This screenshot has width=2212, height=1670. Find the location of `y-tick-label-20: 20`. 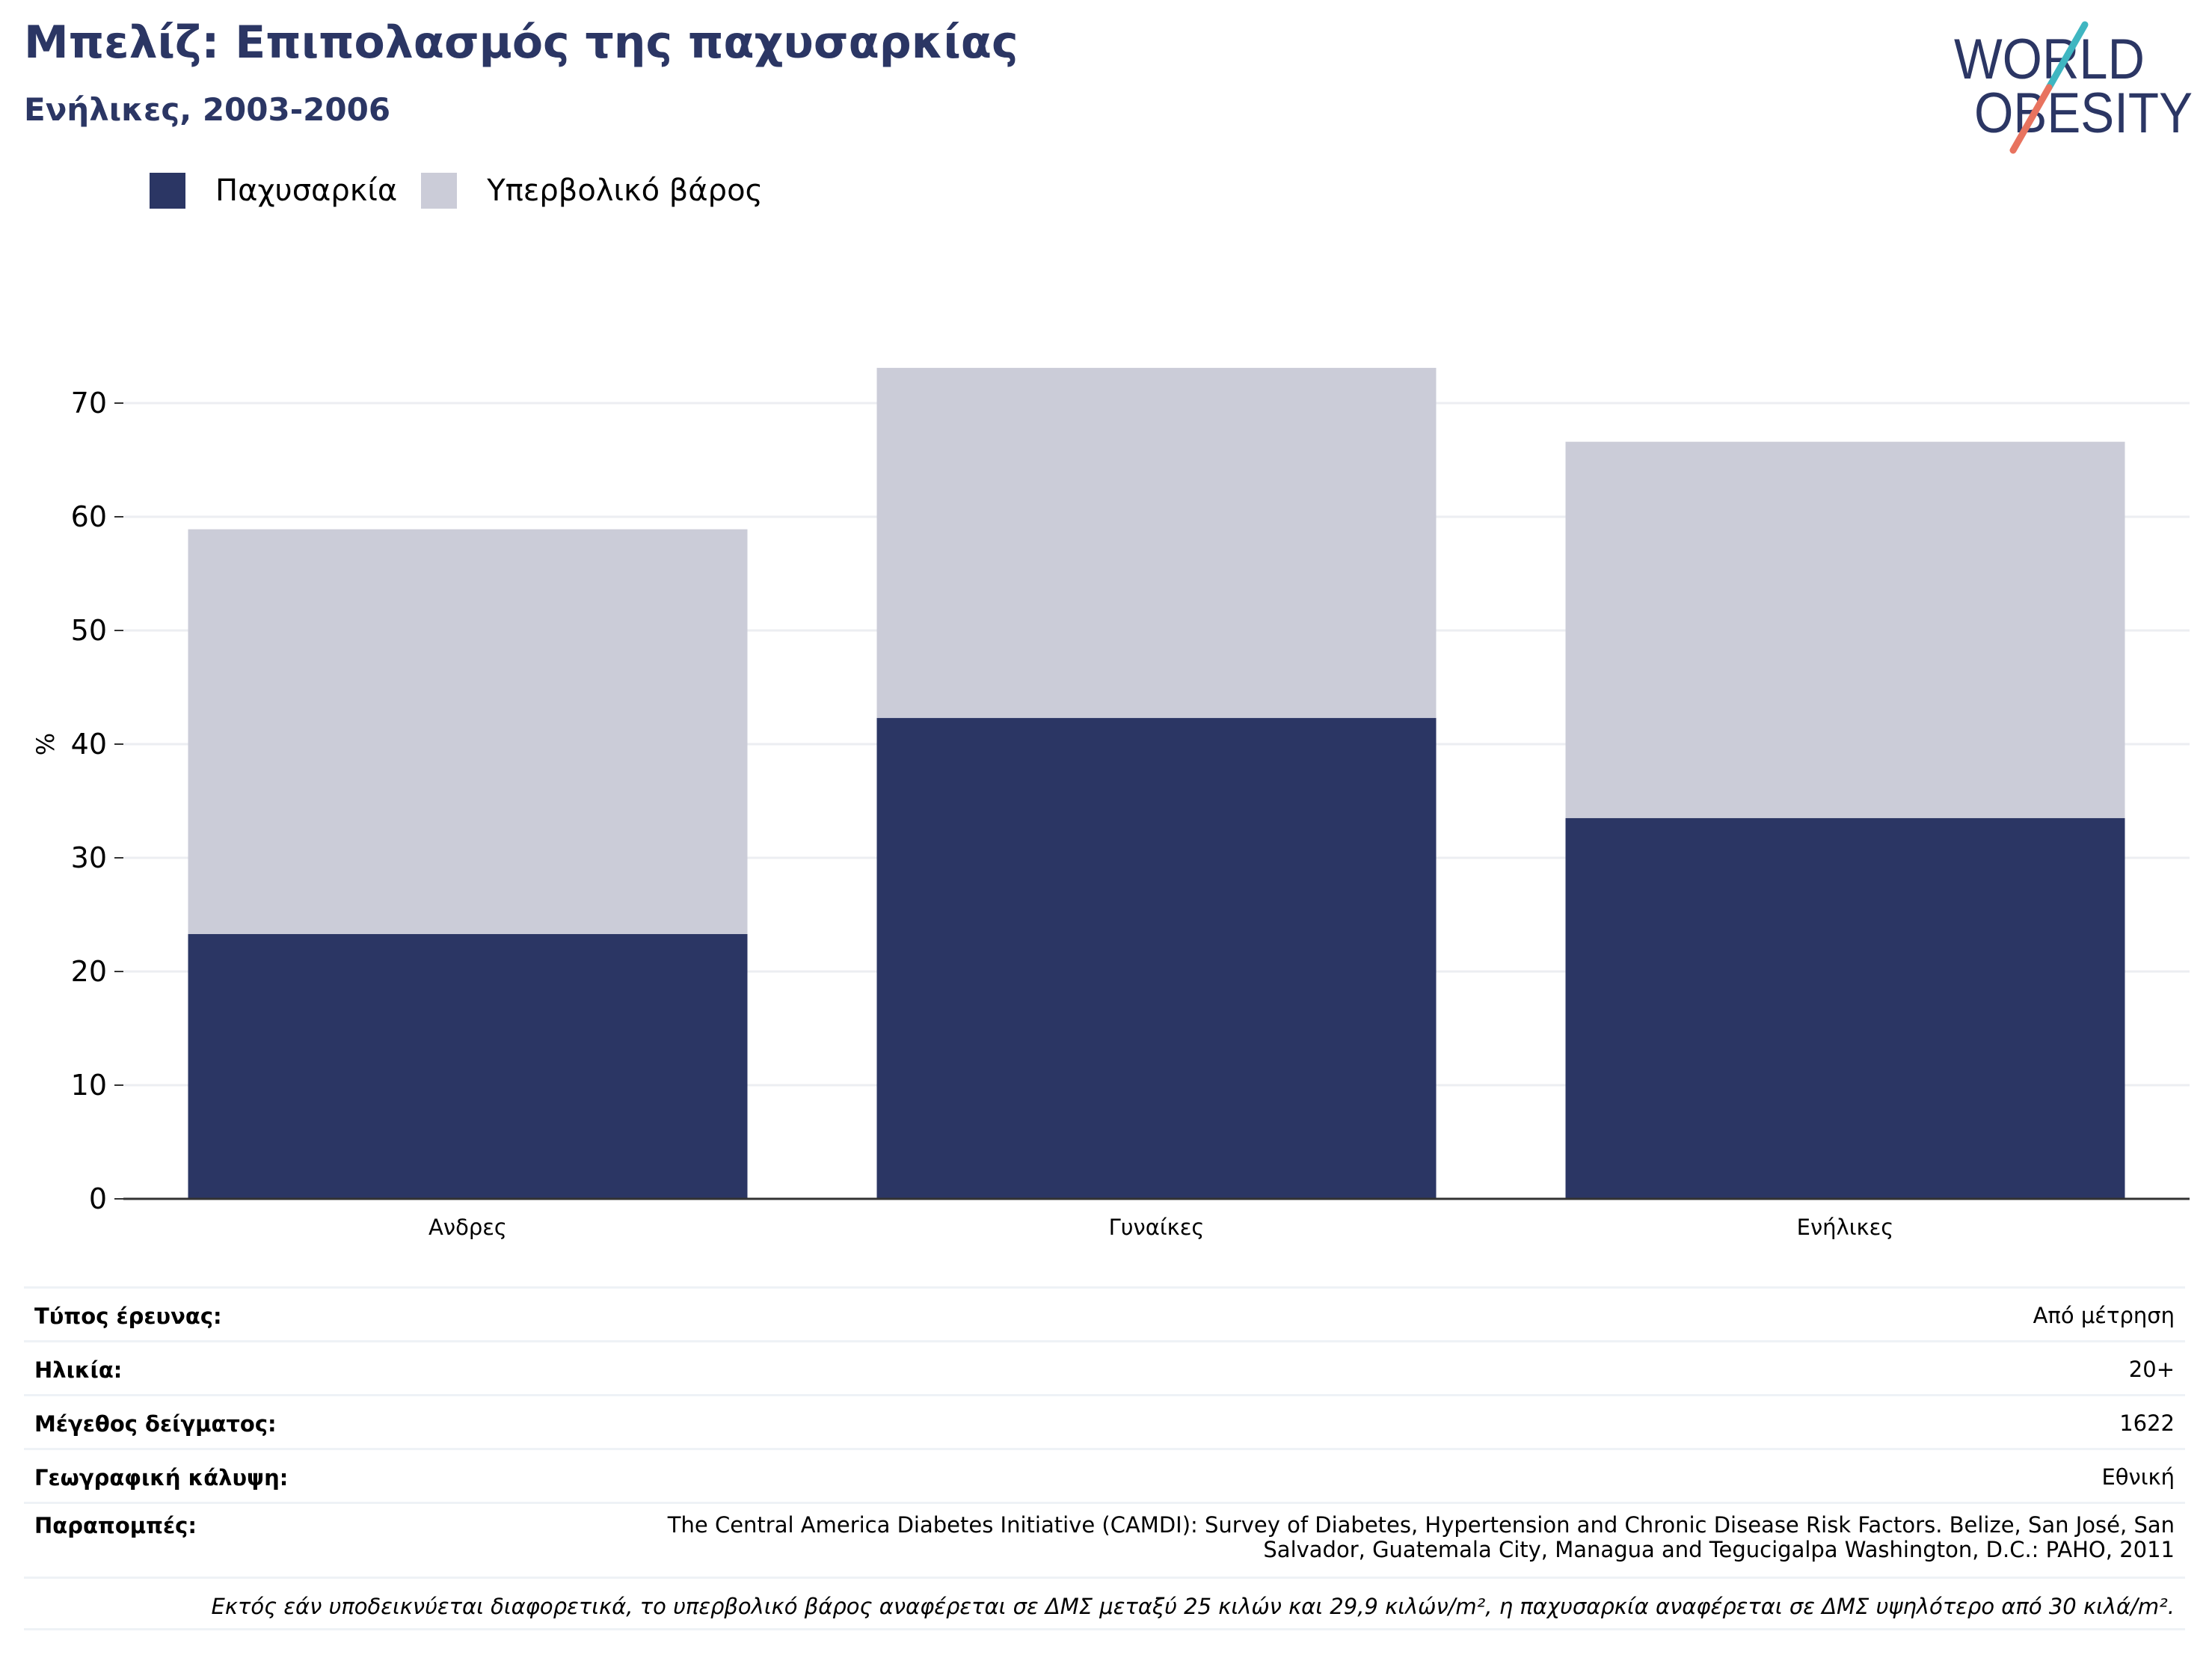

y-tick-label-20: 20 is located at coordinates (89, 971).